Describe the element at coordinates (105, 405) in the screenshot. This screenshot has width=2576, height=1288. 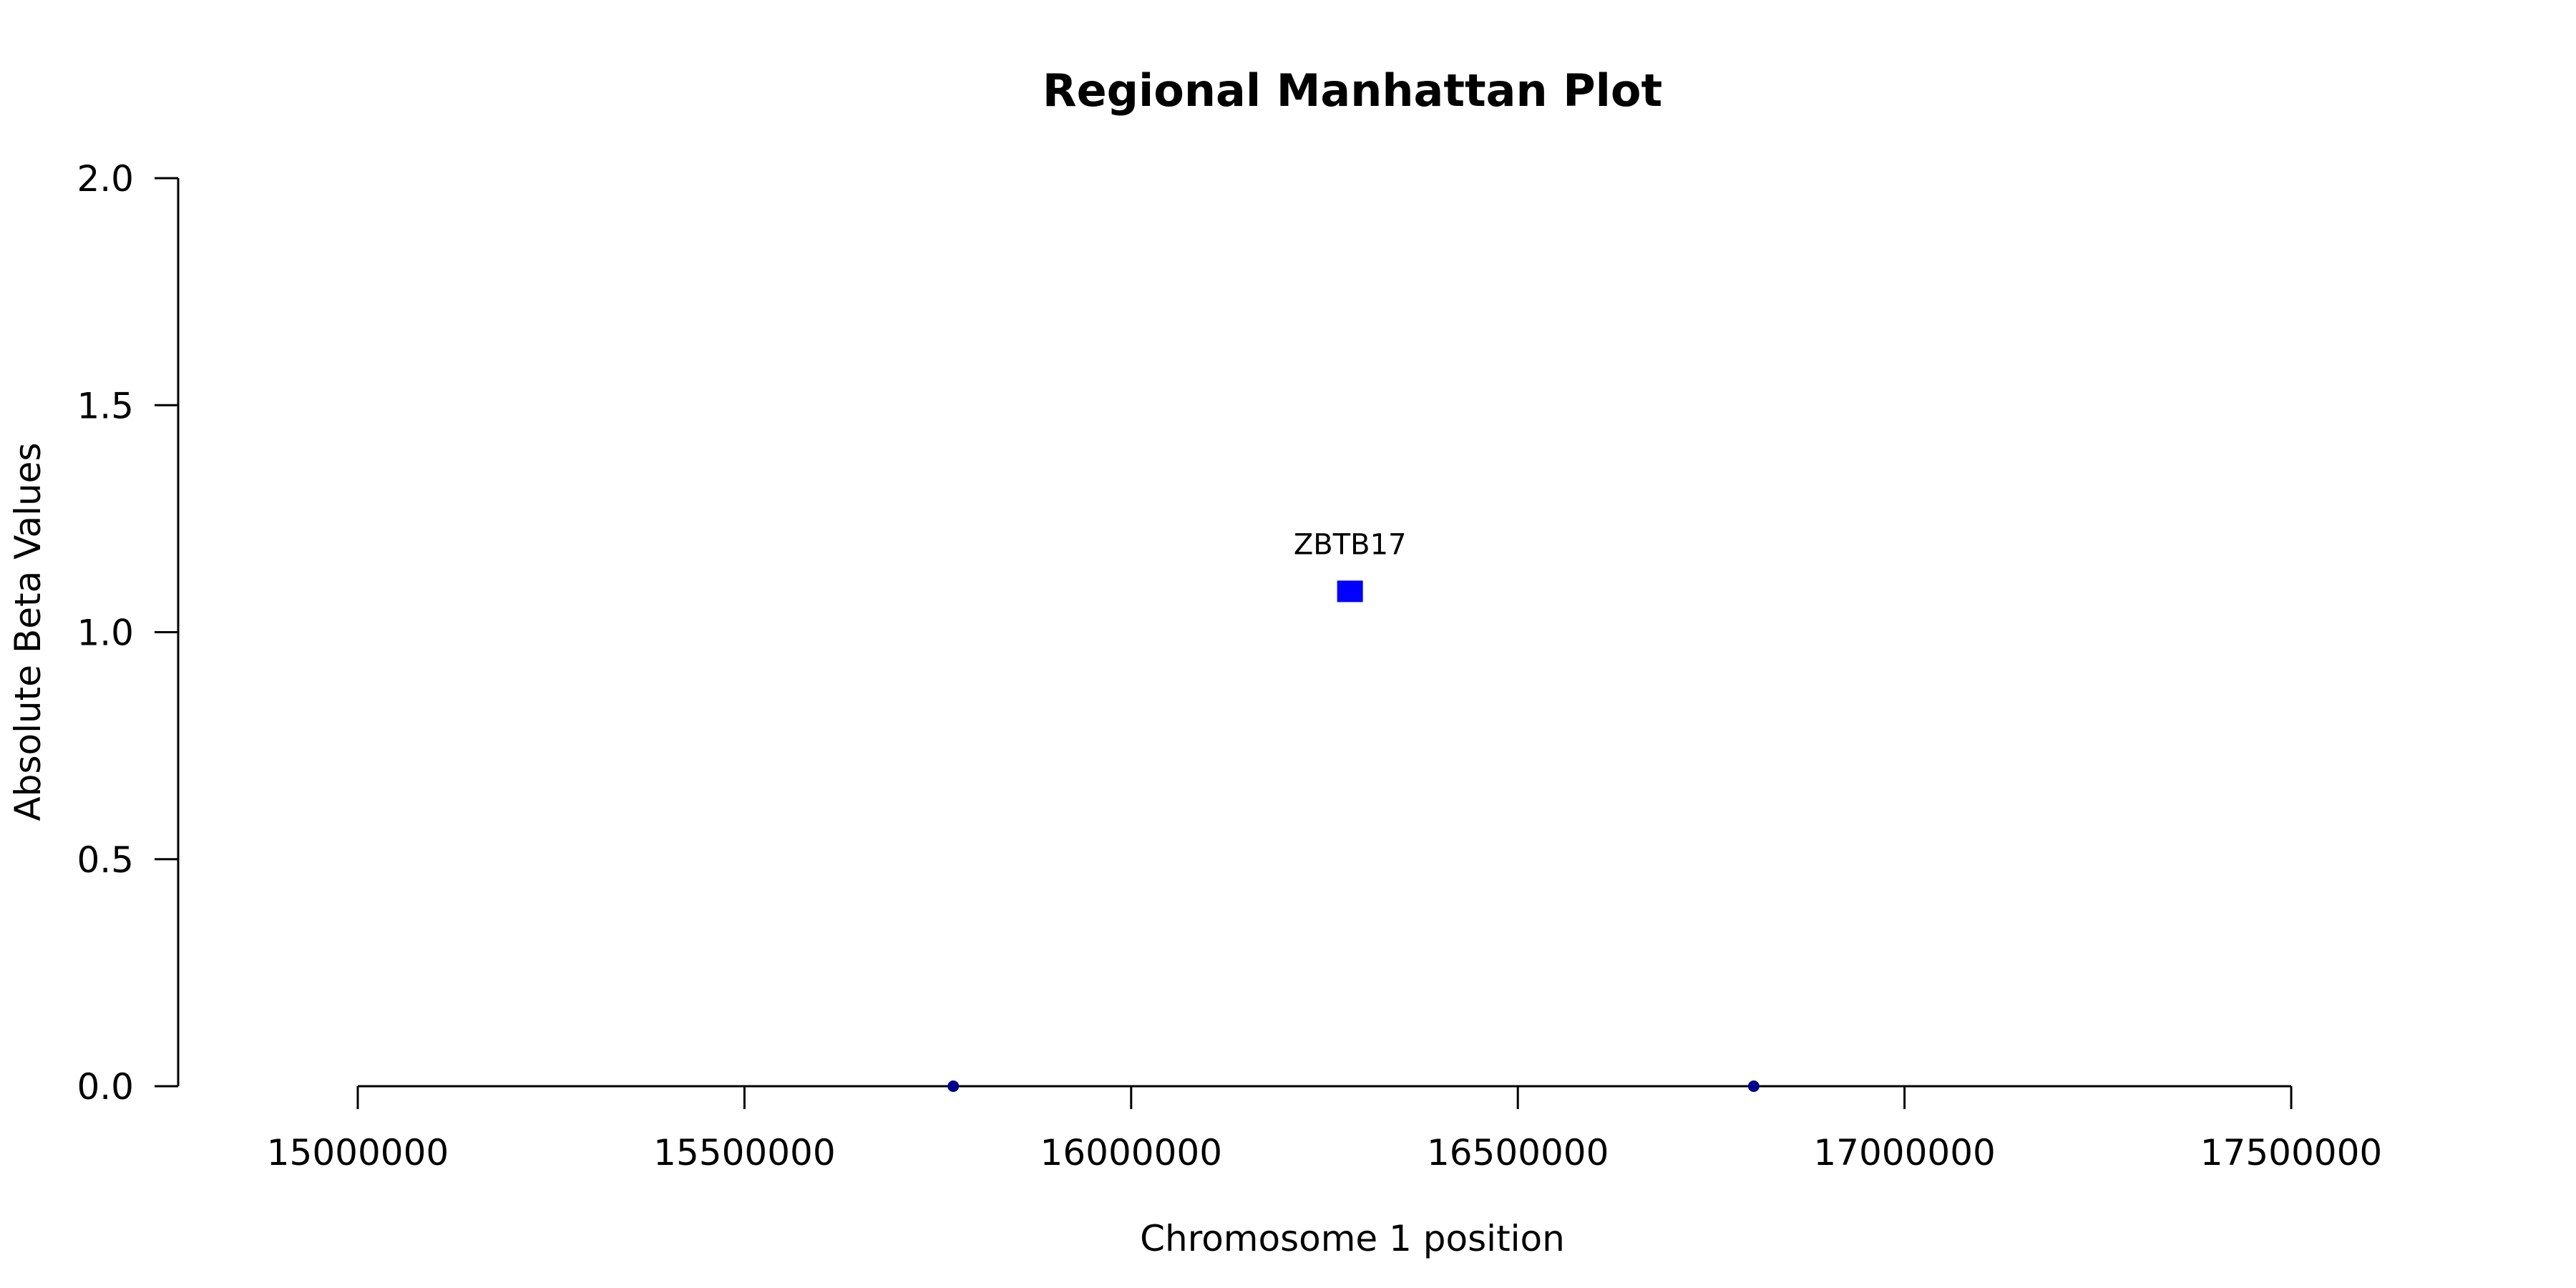
I see `y-tick-label: 1.5` at that location.